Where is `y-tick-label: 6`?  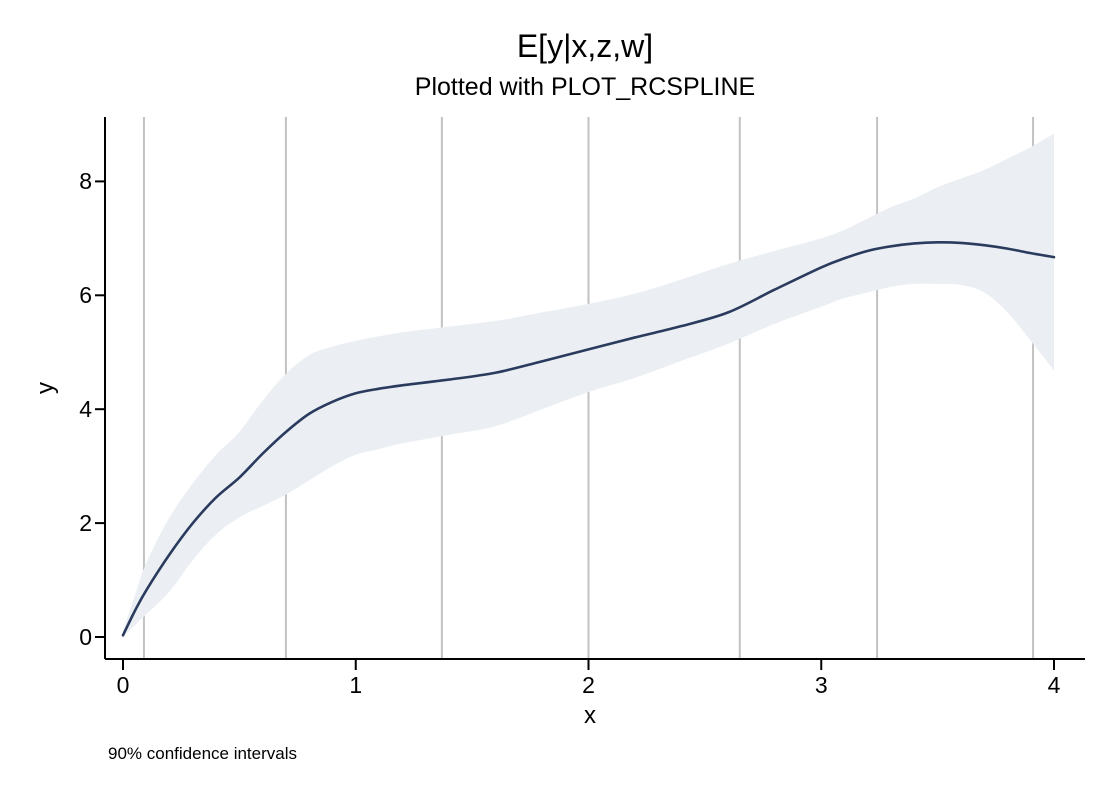
y-tick-label: 6 is located at coordinates (85, 295).